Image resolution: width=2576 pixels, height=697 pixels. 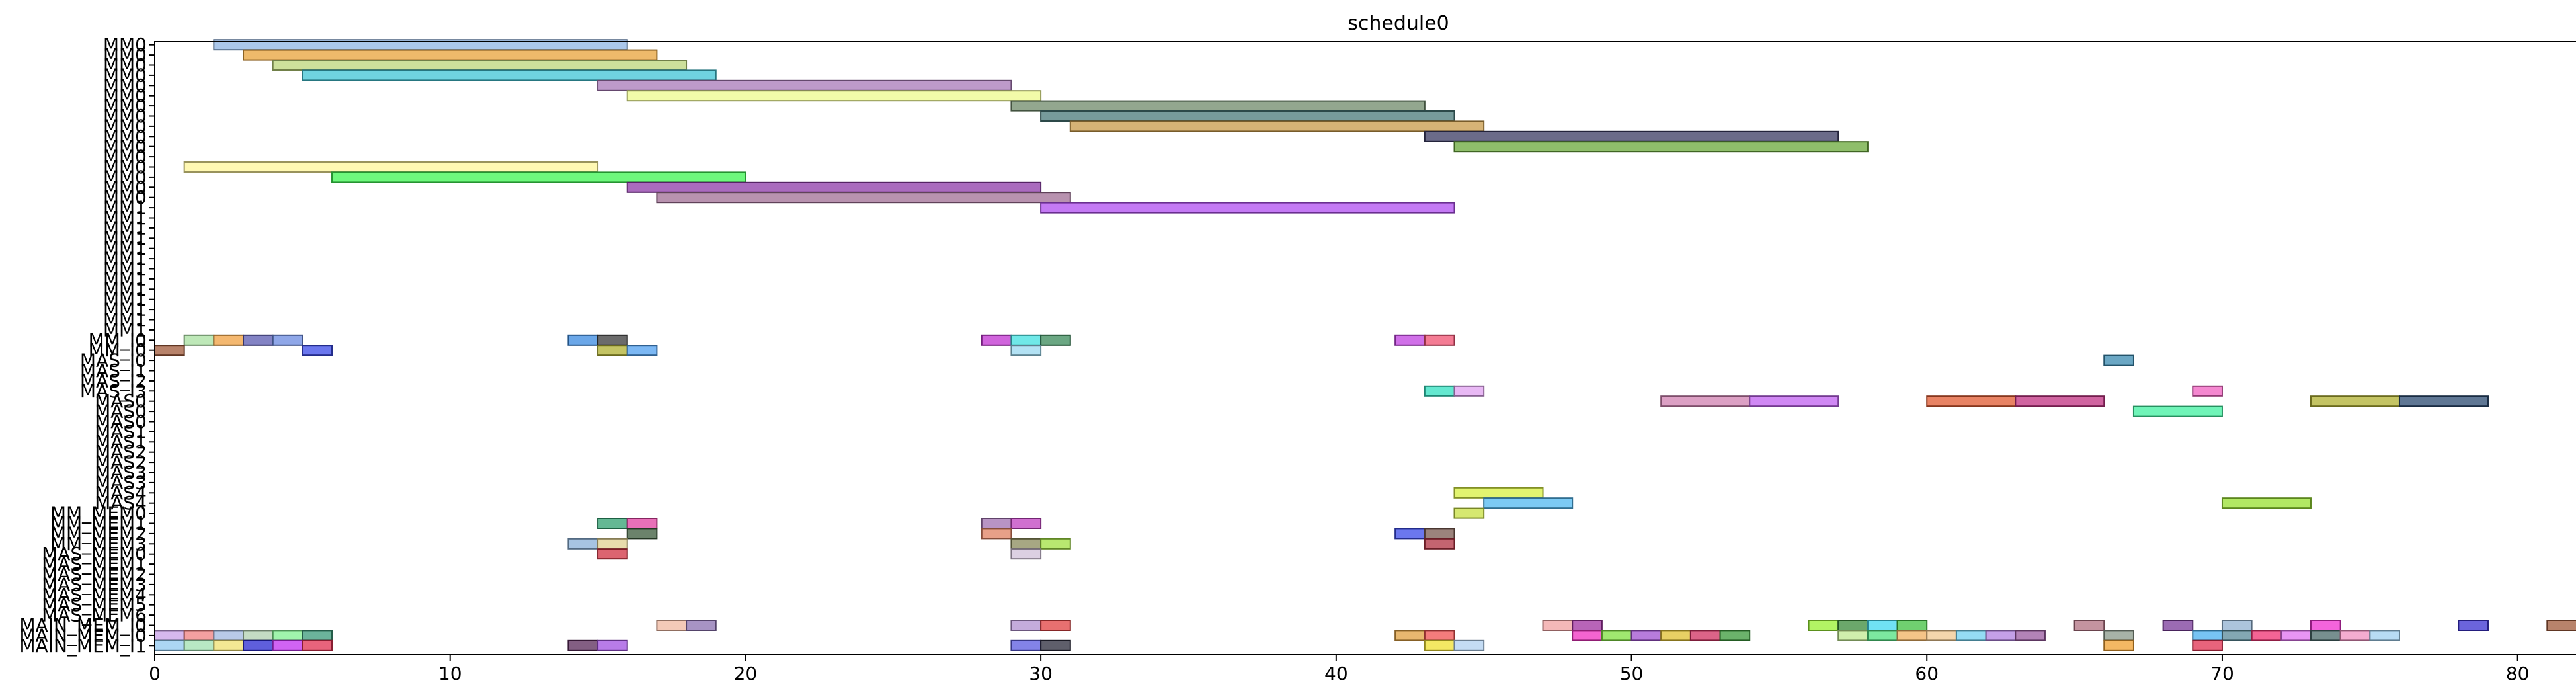 What do you see at coordinates (98, 544) in the screenshot?
I see `y-tick-label: MM_MEM3` at bounding box center [98, 544].